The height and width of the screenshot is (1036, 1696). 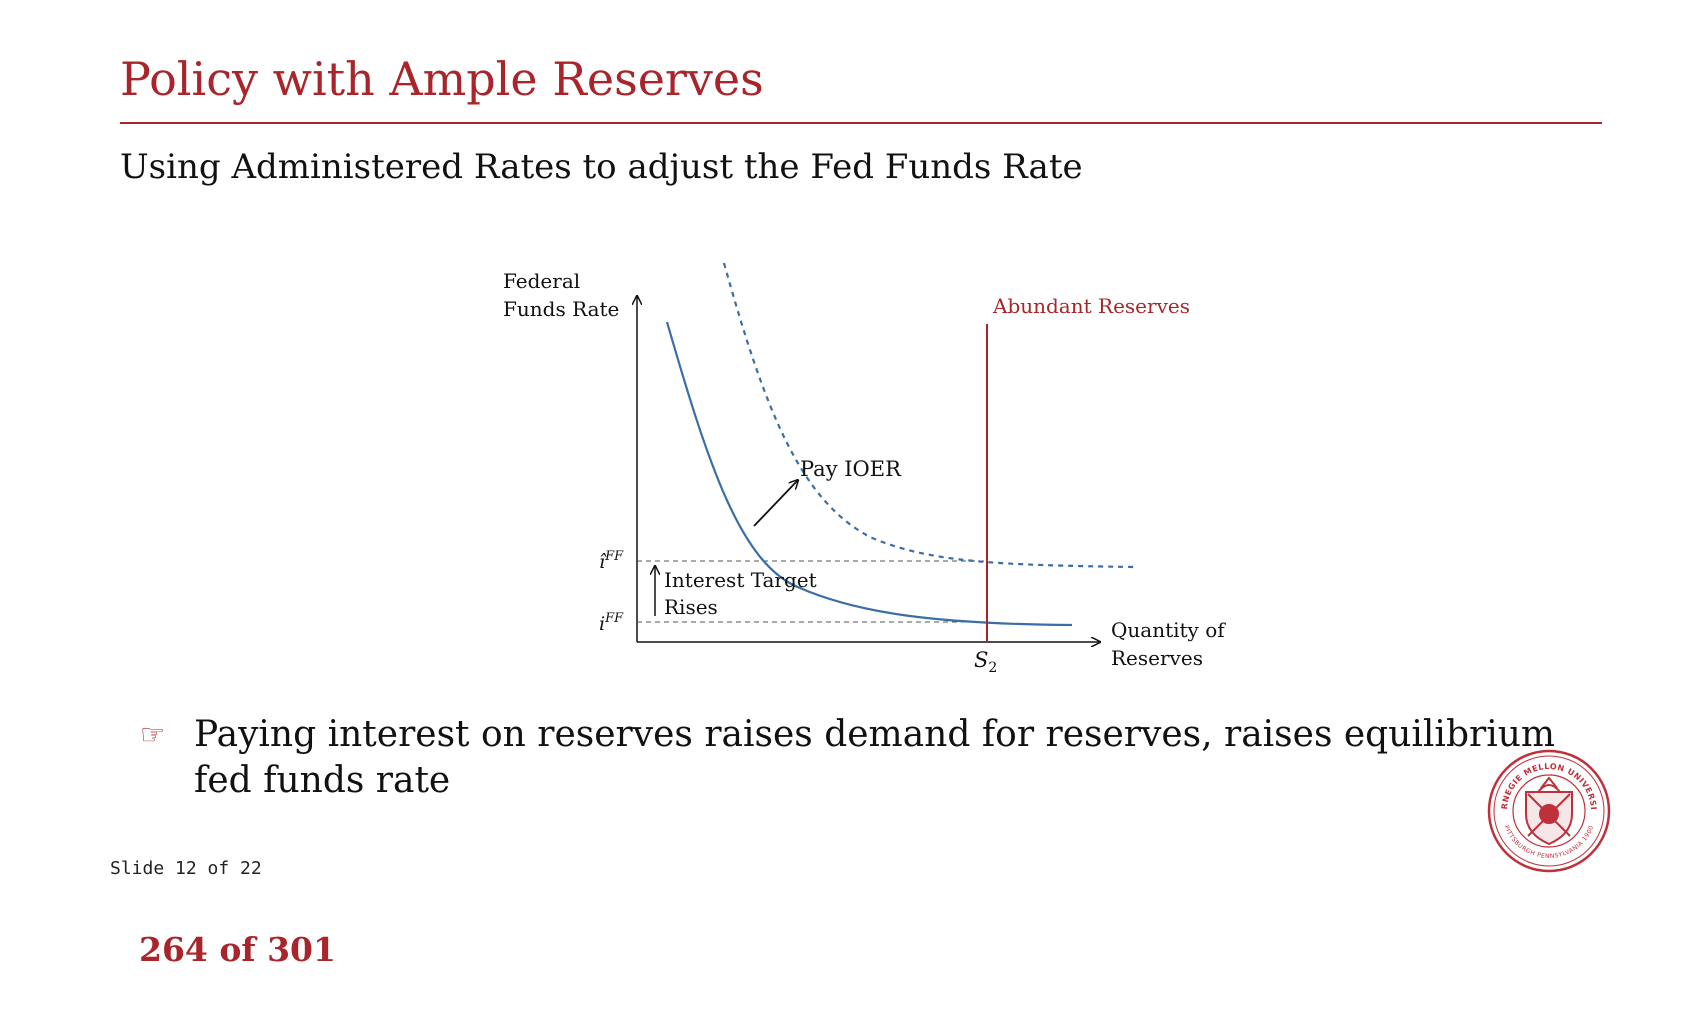 I want to click on thistle-shield-icon, so click(x=1549, y=811).